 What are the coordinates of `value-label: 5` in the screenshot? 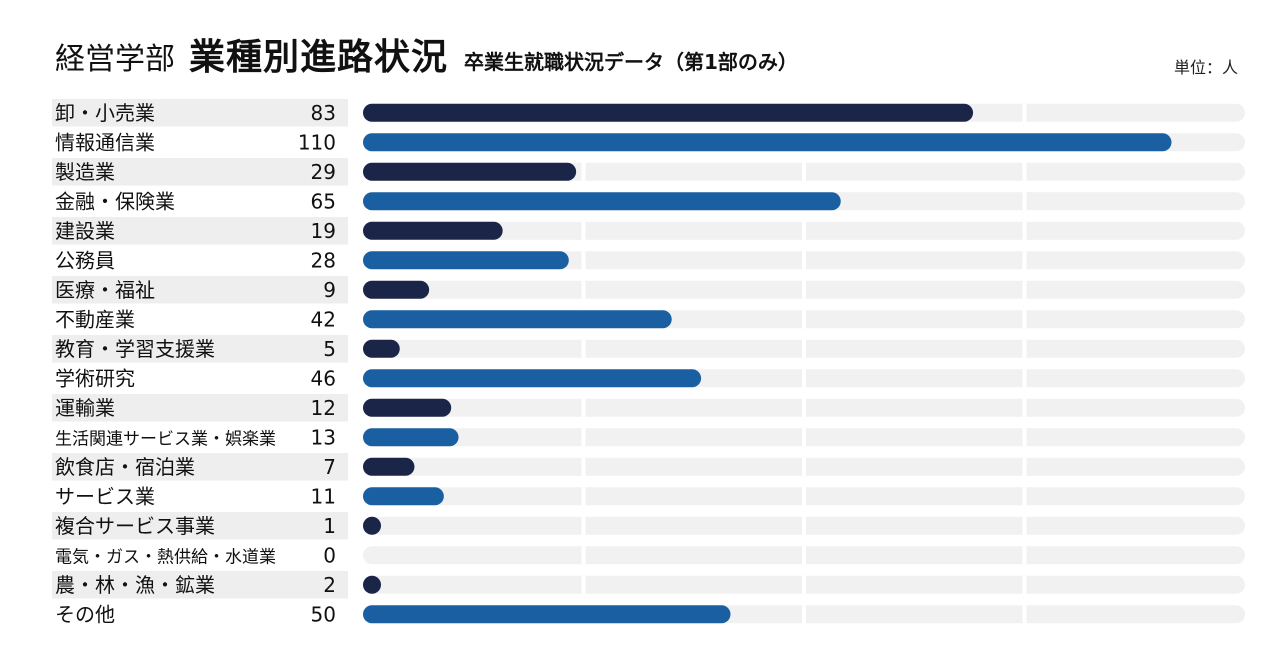 It's located at (329, 349).